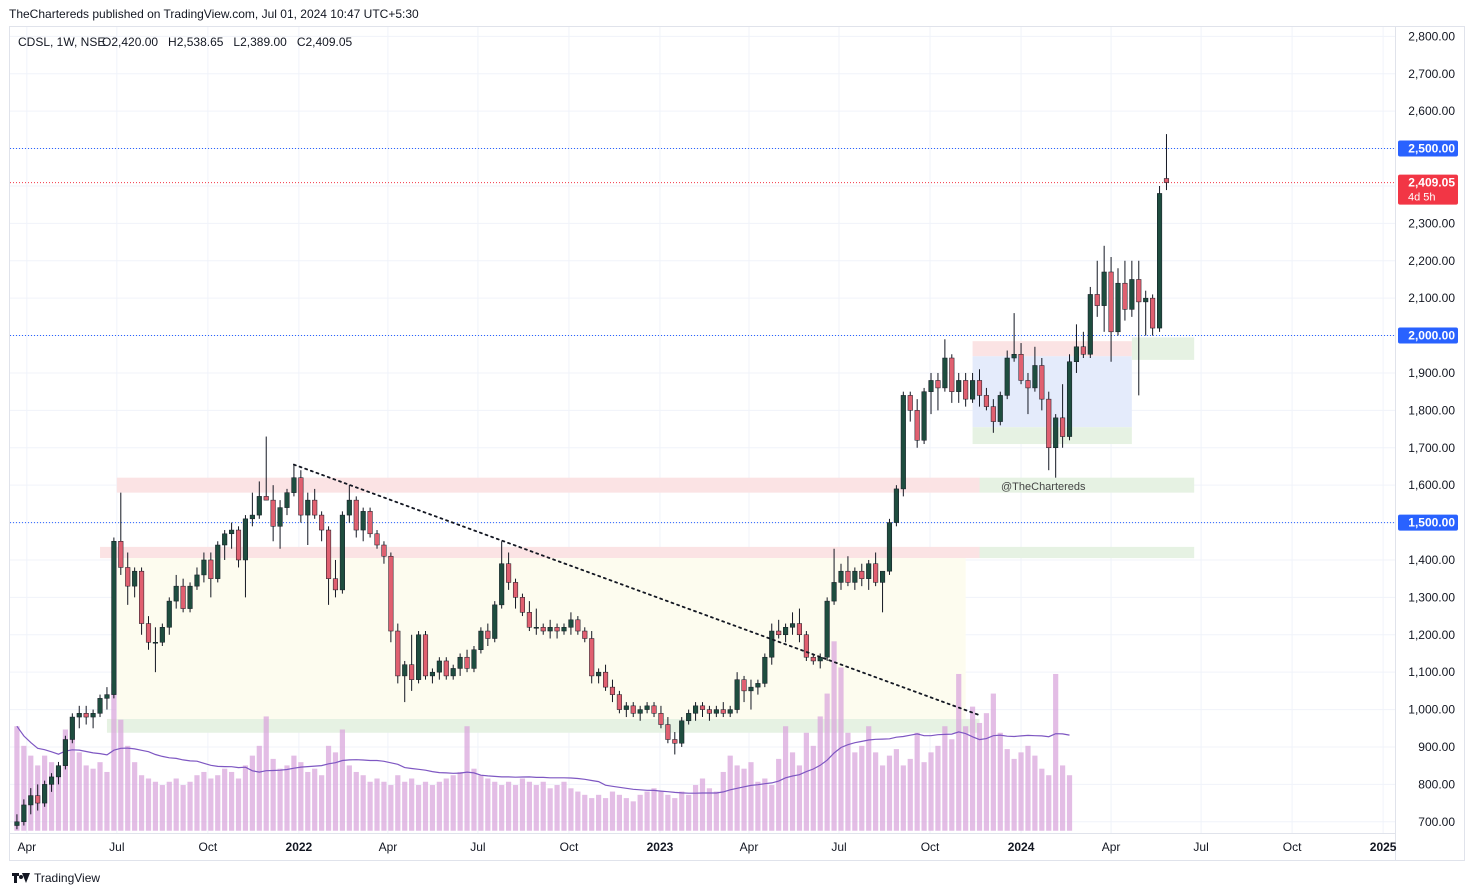 Image resolution: width=1475 pixels, height=896 pixels. I want to click on level-badge-label: 1,500.00, so click(1431, 523).